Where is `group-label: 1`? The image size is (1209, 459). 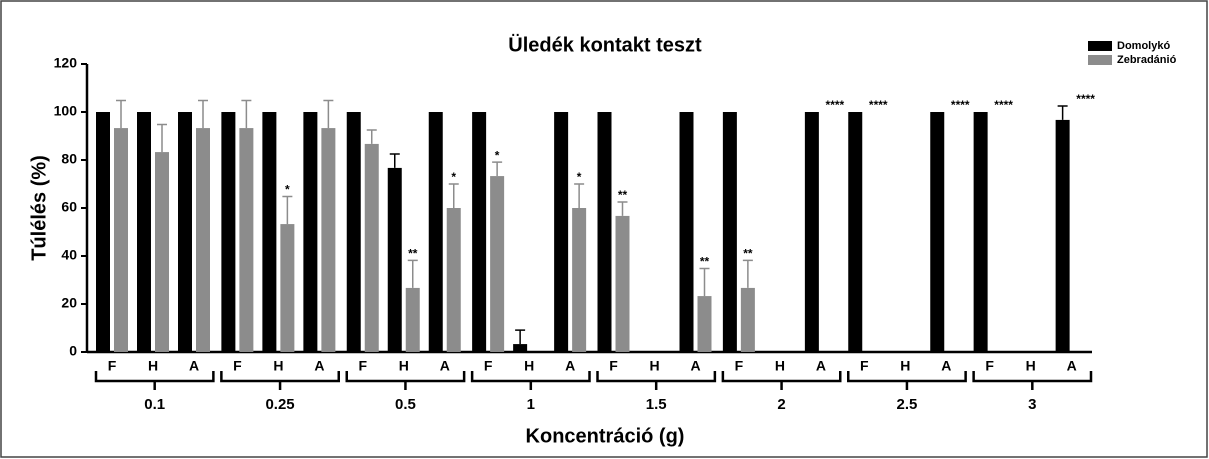
group-label: 1 is located at coordinates (531, 404).